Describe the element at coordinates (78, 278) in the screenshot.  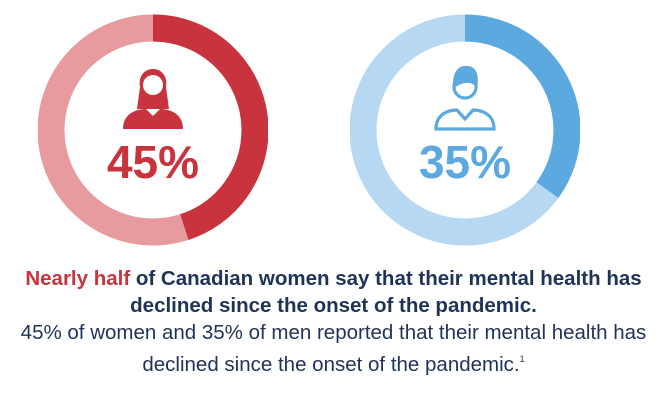
I see `caption-highlight: Nearly half` at that location.